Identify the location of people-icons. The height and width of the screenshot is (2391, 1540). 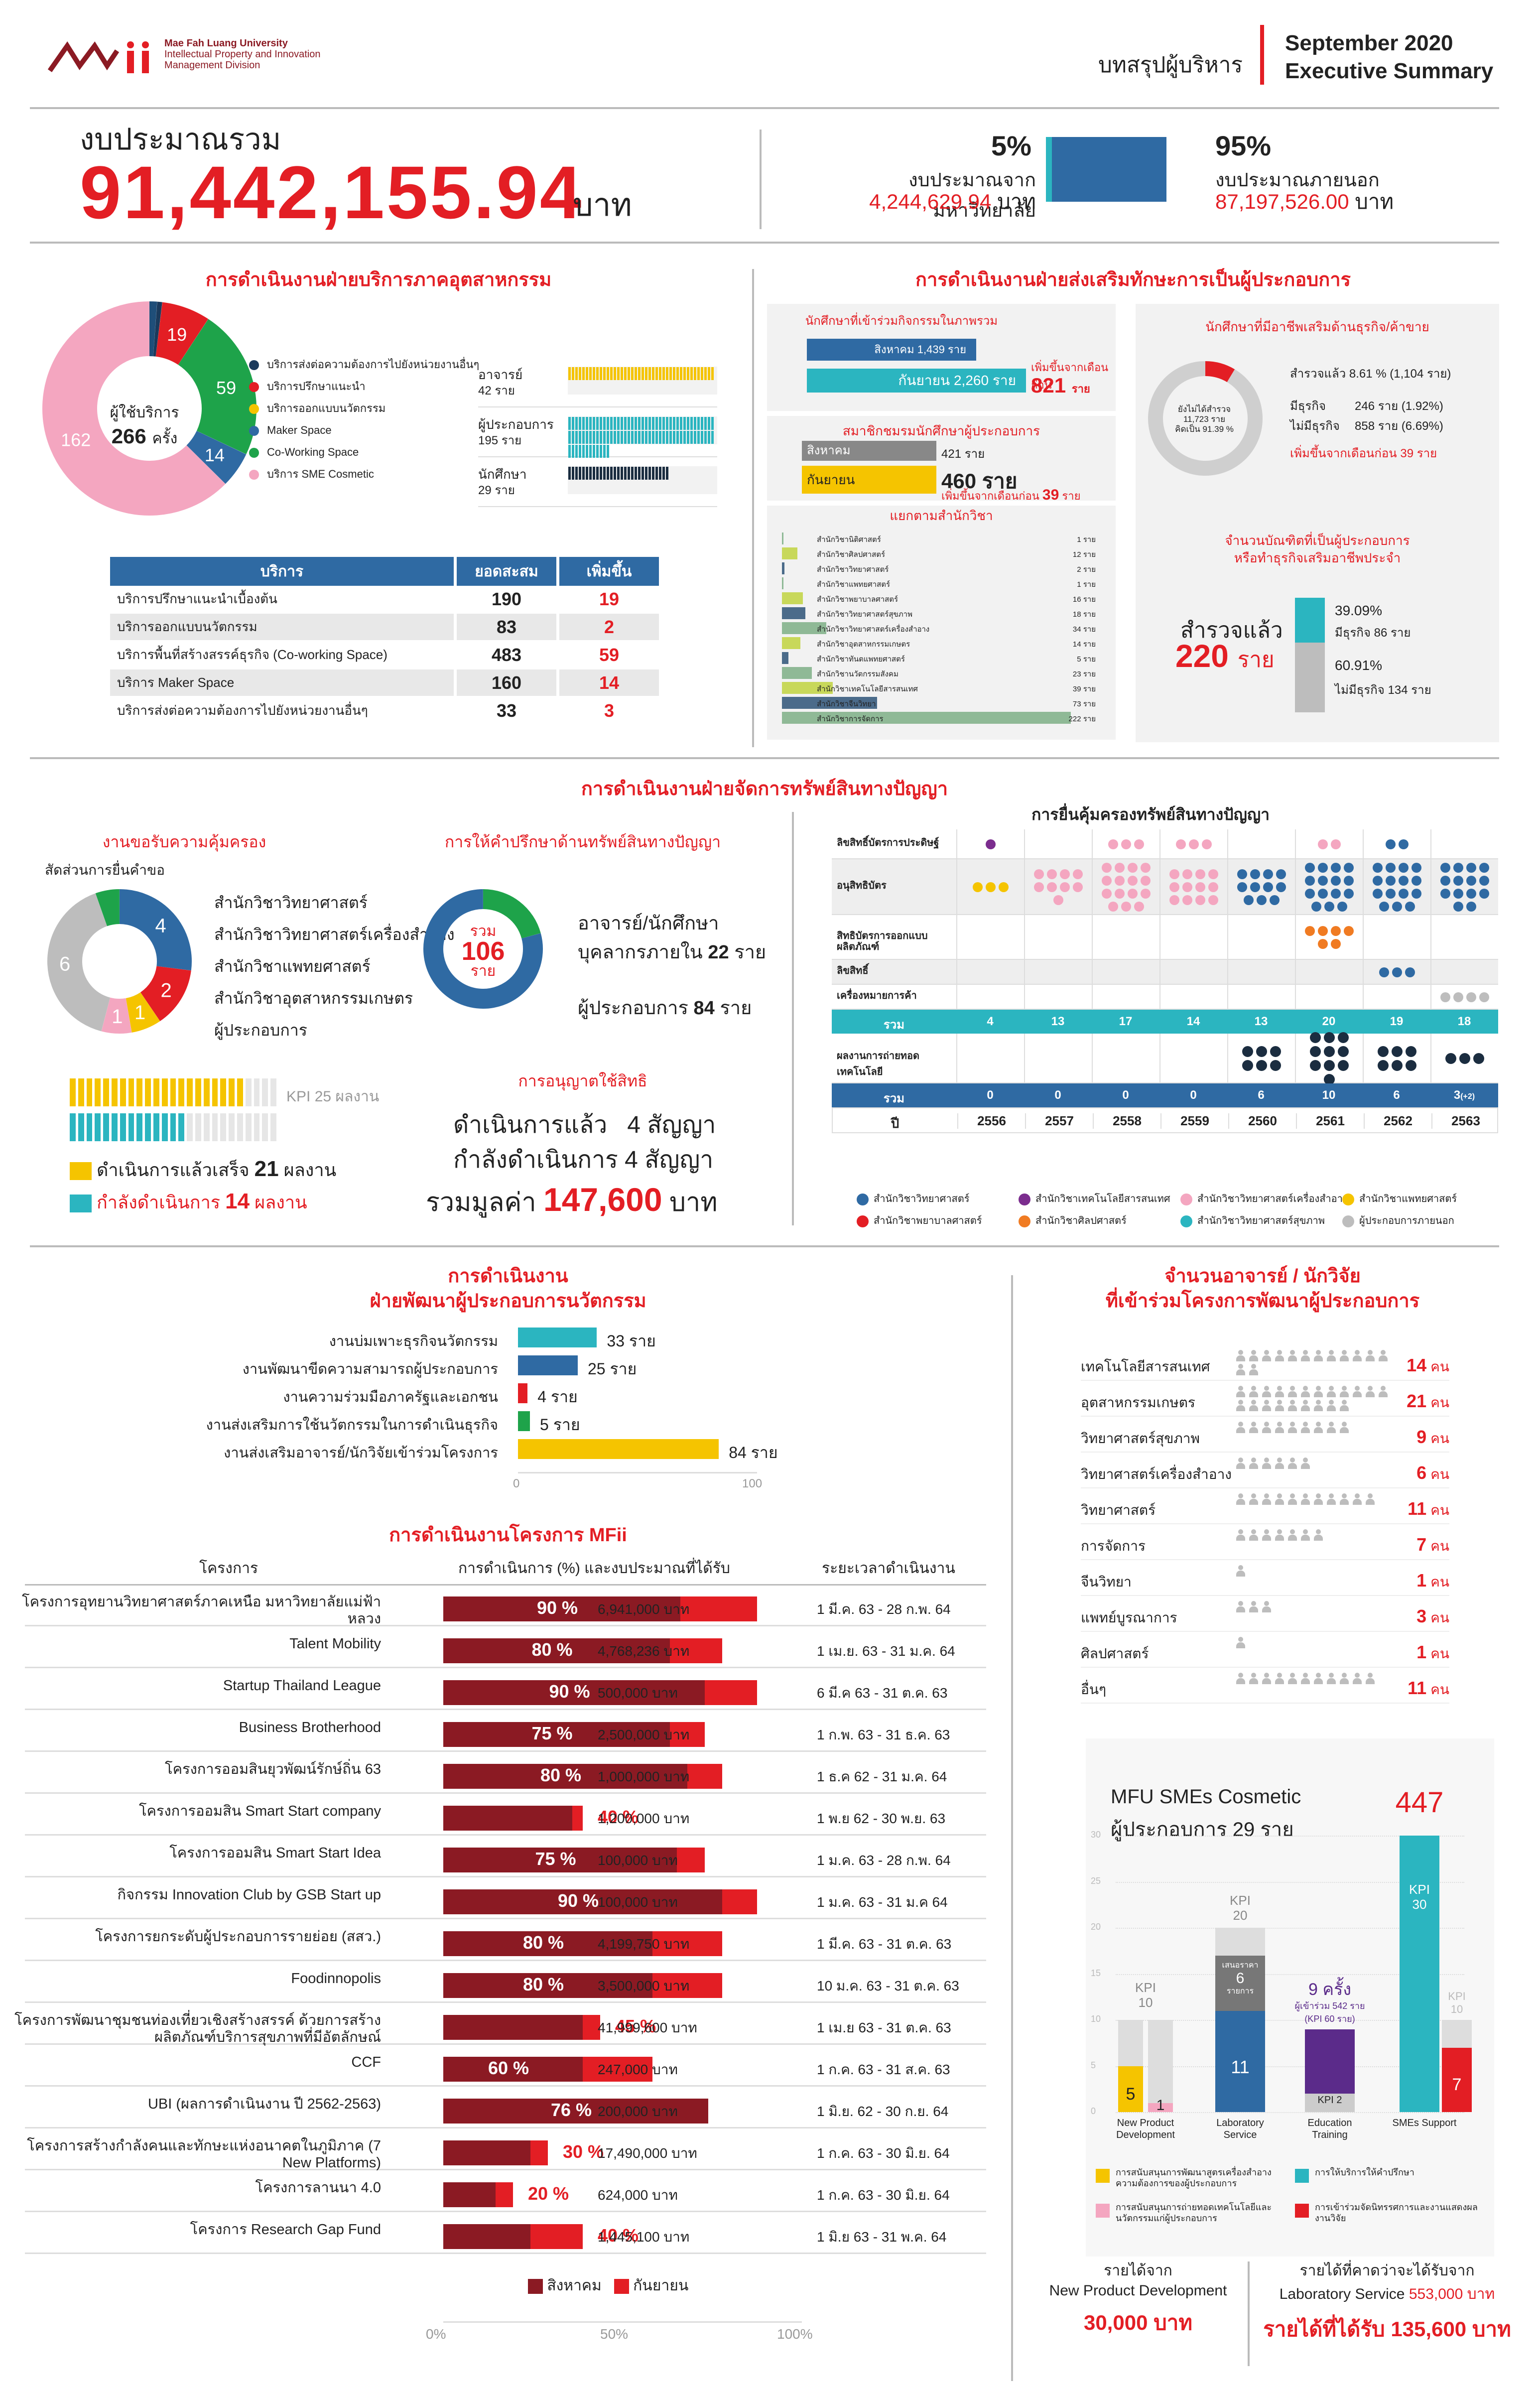
(1315, 1679).